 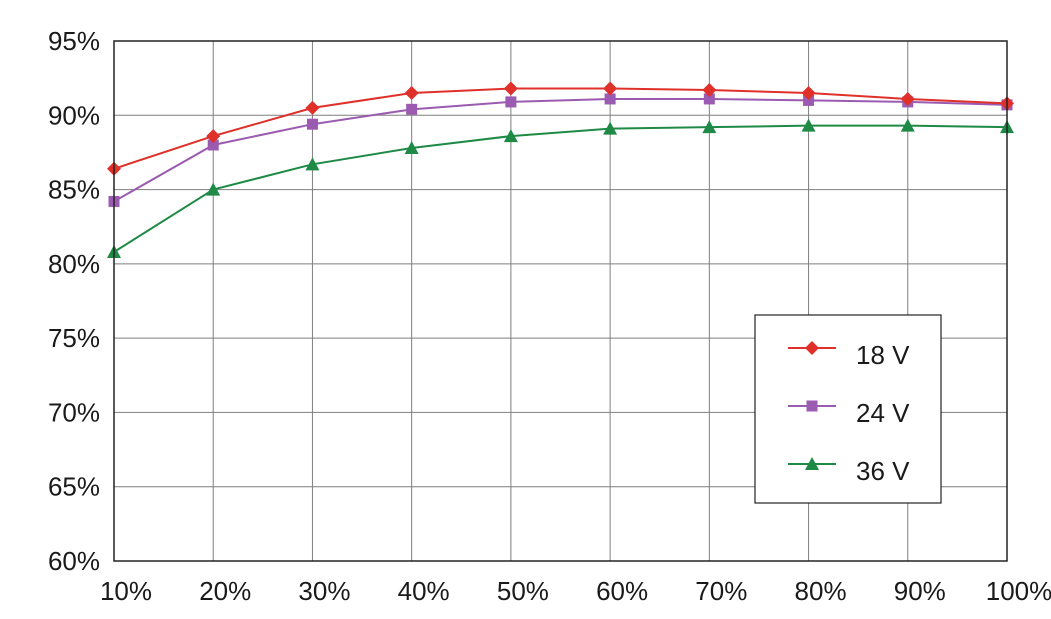 What do you see at coordinates (575, 591) in the screenshot?
I see `x-axis-ticks: 10% 20% 30% 40% 50% 60% 70% 80% 90% 100%` at bounding box center [575, 591].